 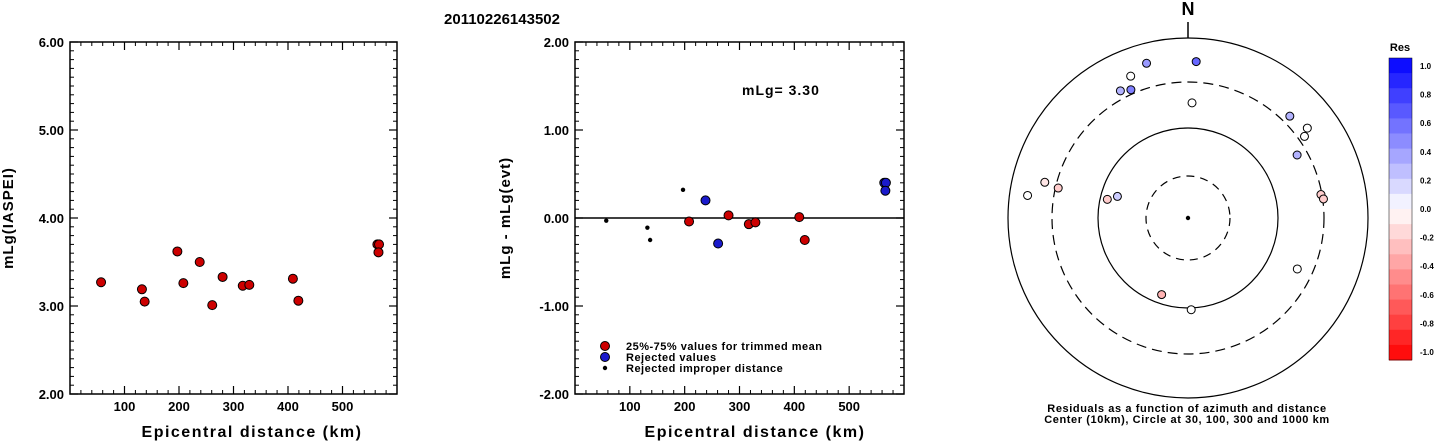 What do you see at coordinates (179, 406) in the screenshot?
I see `left-x-tick-label: 200` at bounding box center [179, 406].